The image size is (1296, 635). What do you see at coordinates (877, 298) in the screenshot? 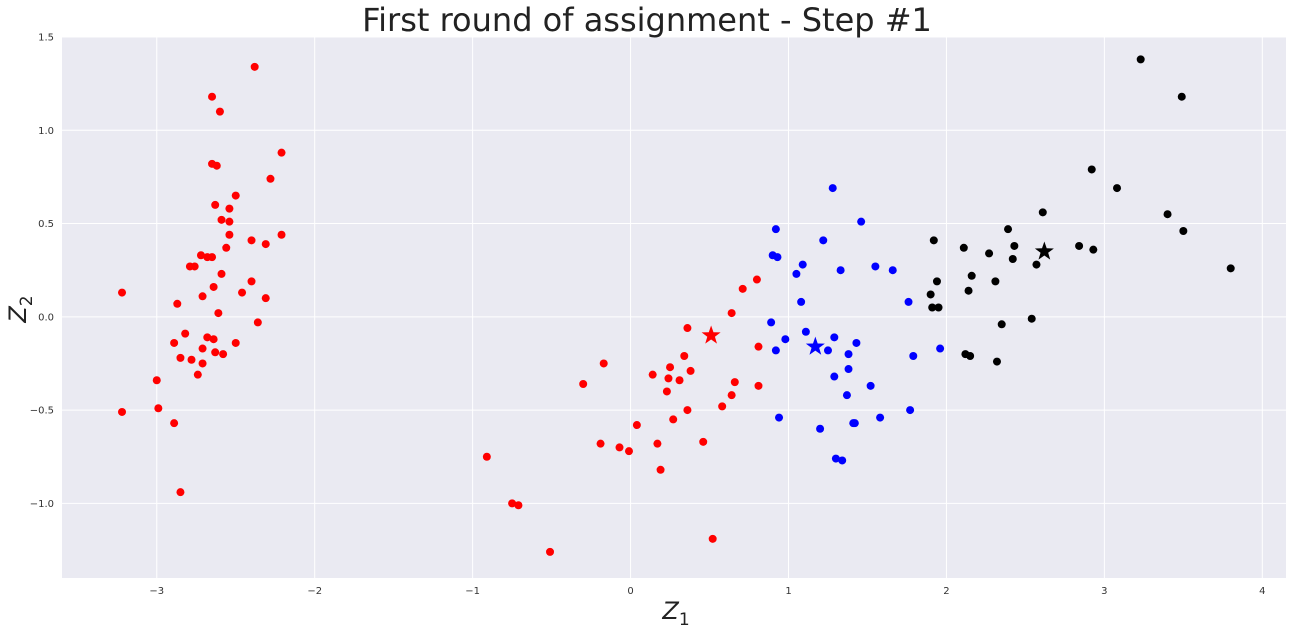
I see `centroid-markers` at bounding box center [877, 298].